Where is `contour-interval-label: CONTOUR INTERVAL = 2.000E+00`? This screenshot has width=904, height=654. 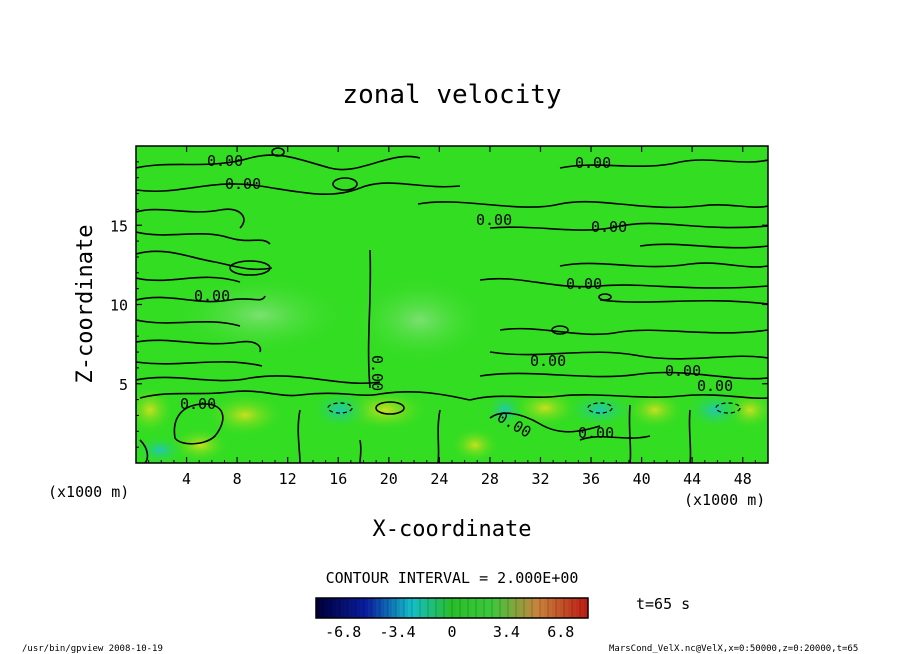
contour-interval-label: CONTOUR INTERVAL = 2.000E+00 is located at coordinates (452, 578).